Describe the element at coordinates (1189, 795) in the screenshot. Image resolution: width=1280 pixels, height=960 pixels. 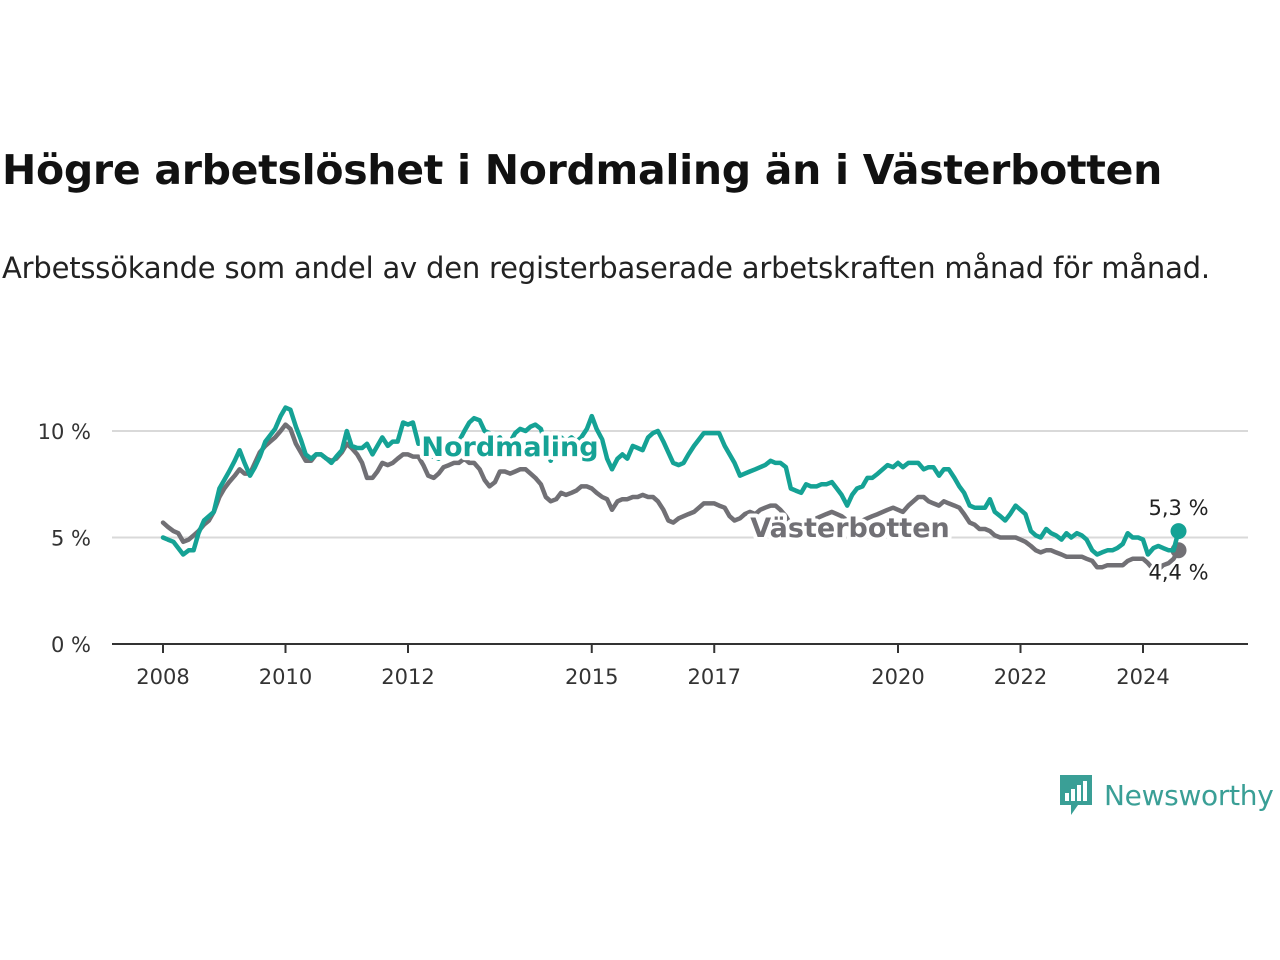
I see `brand-name: Newsworthy` at that location.